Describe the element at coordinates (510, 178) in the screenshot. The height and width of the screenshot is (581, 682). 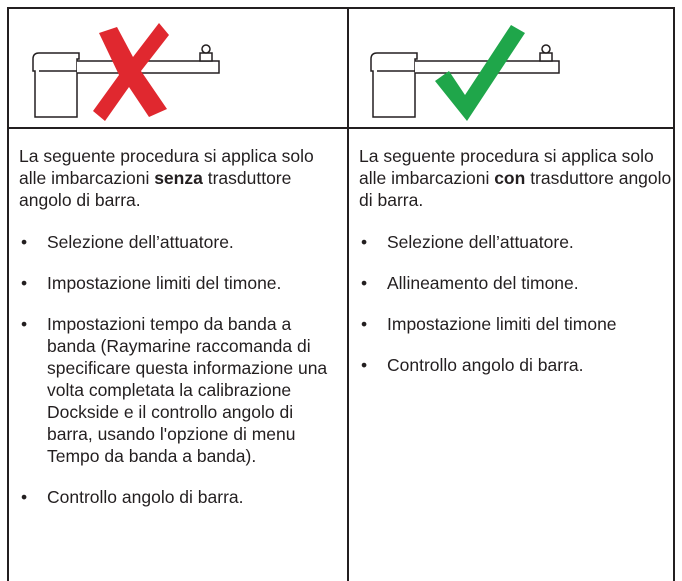
I see `intro-emphasis: con` at that location.